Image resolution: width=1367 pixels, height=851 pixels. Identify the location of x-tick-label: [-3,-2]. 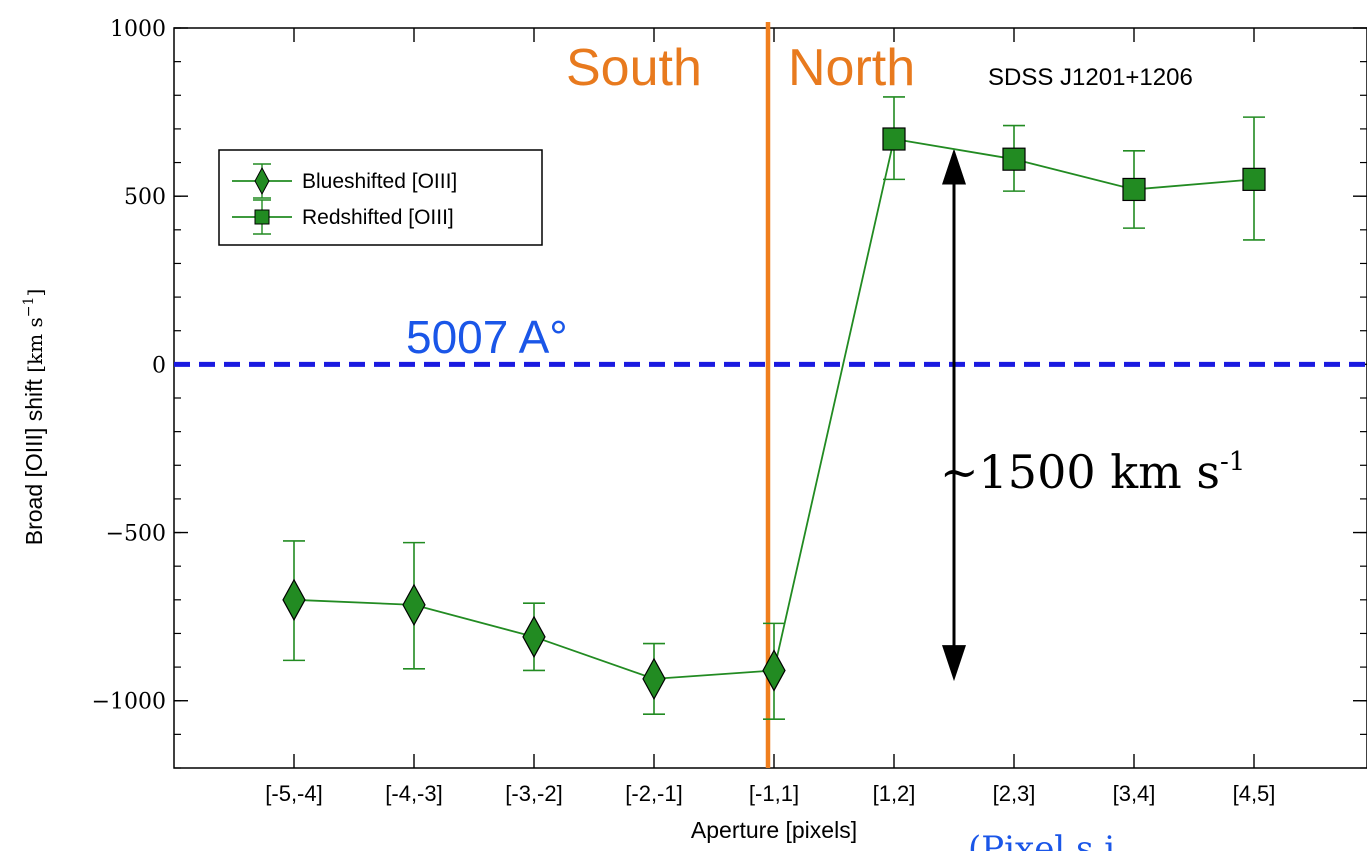
(533, 793).